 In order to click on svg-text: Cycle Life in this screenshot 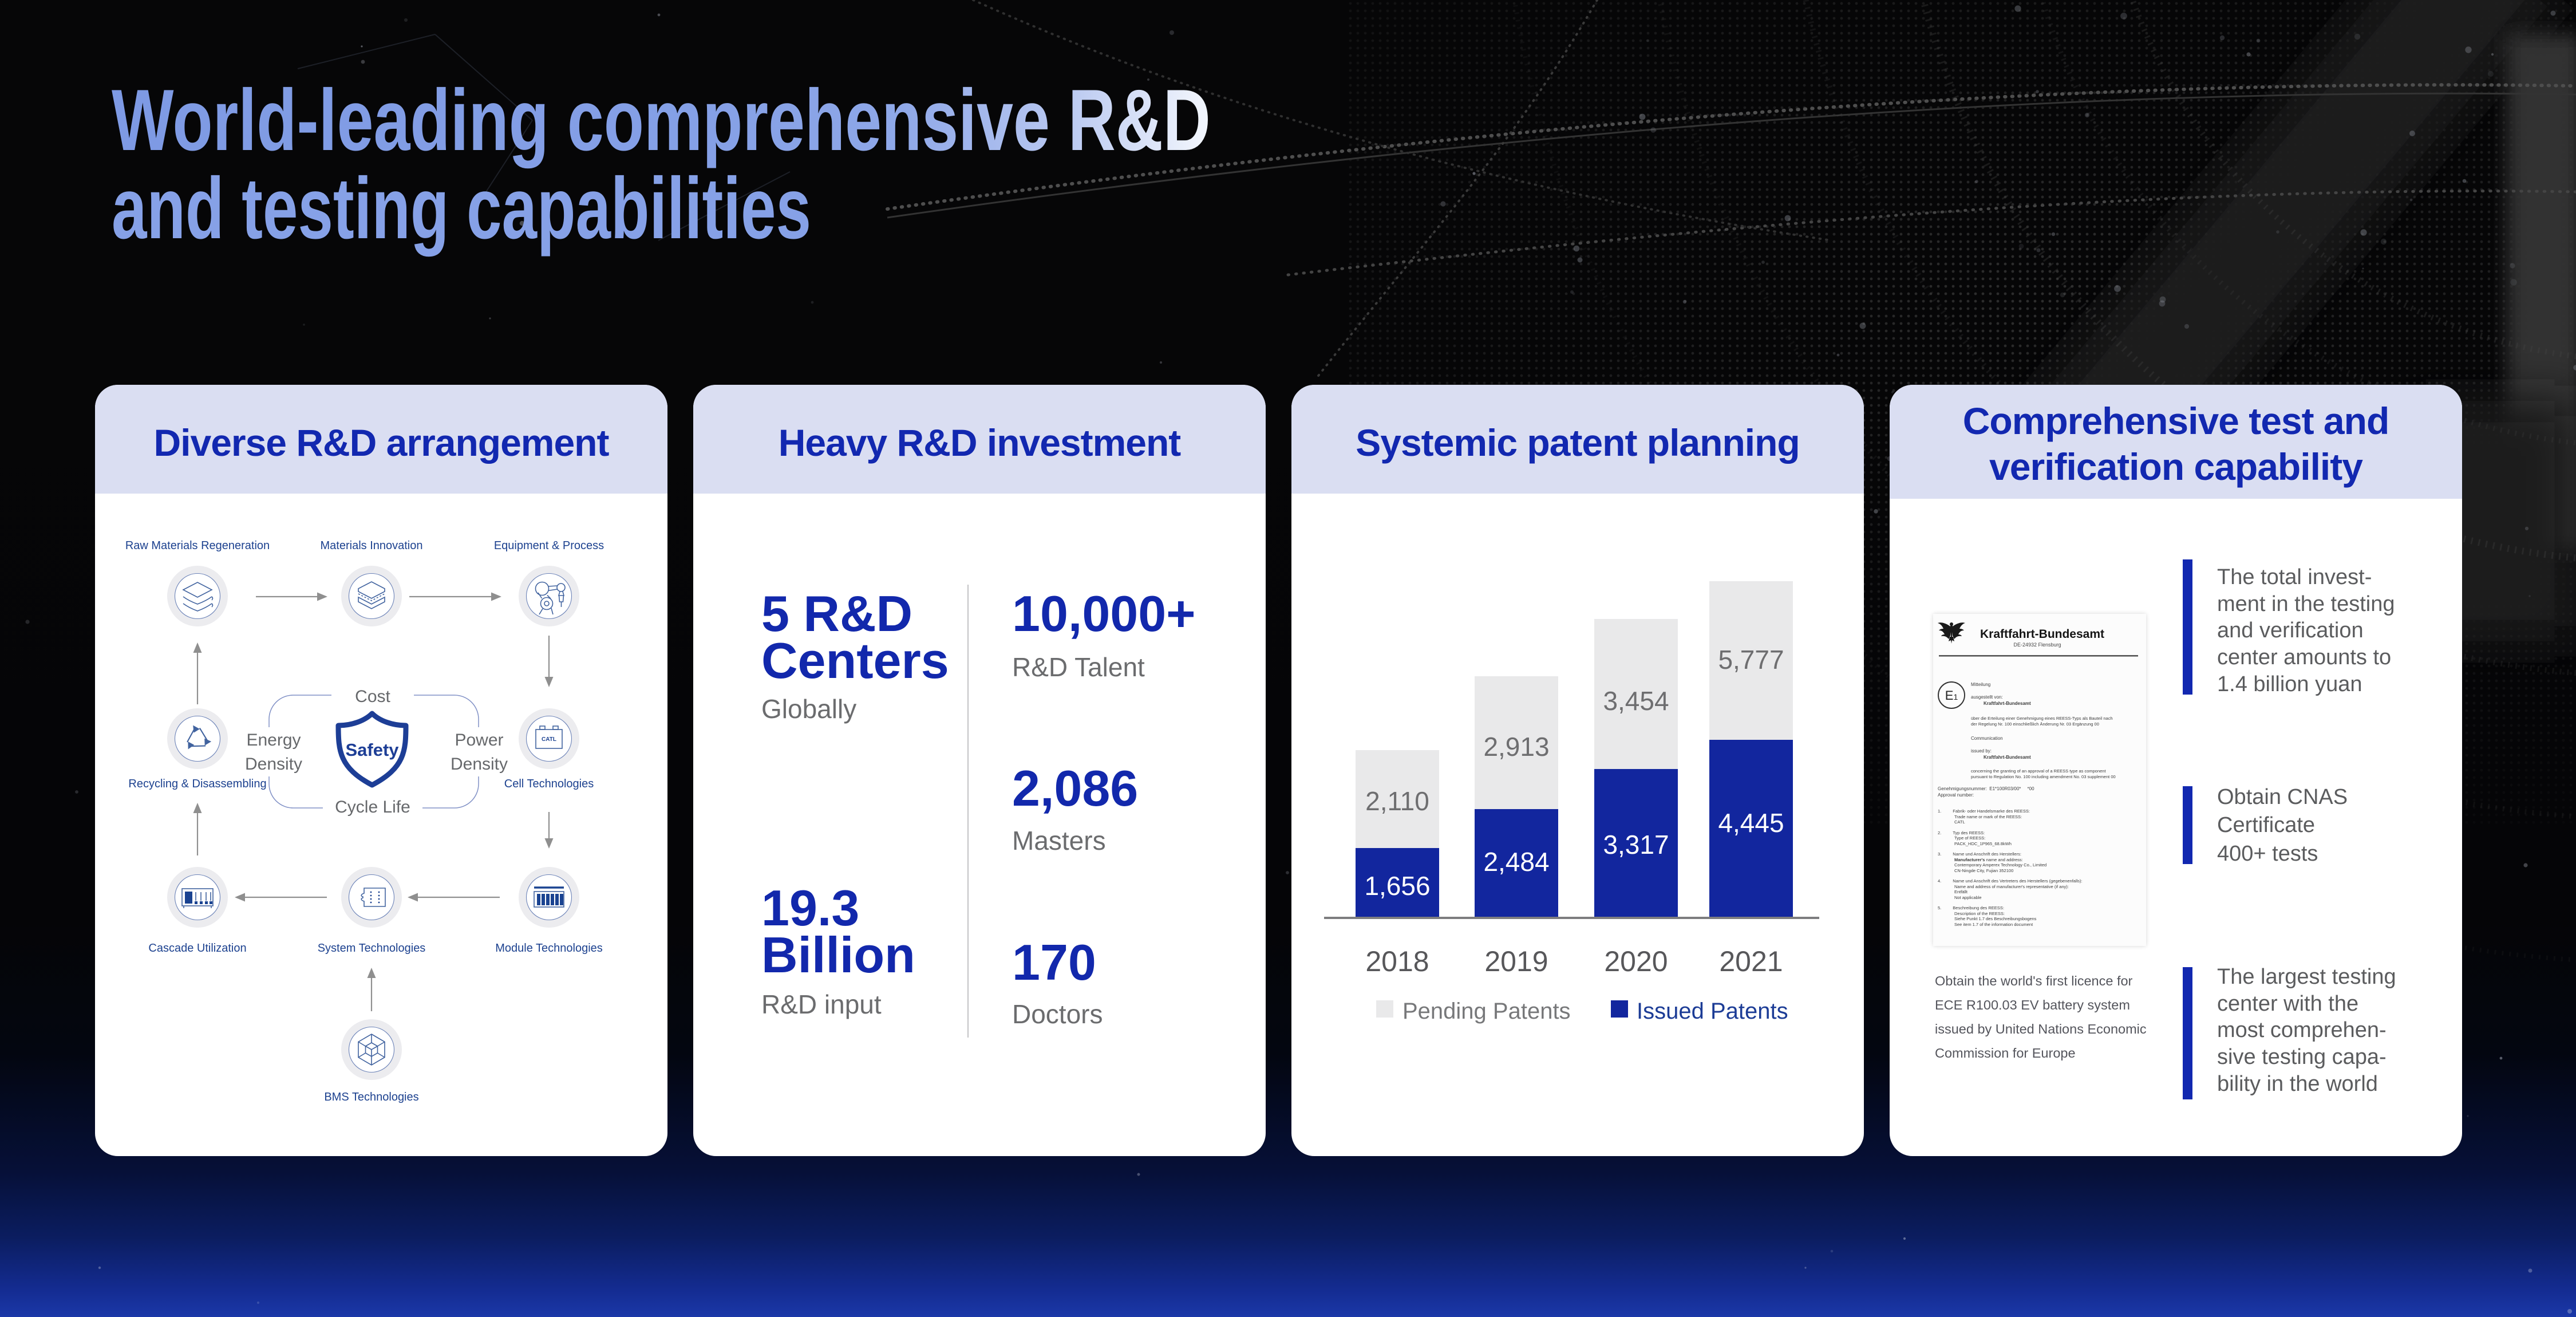, I will do `click(372, 807)`.